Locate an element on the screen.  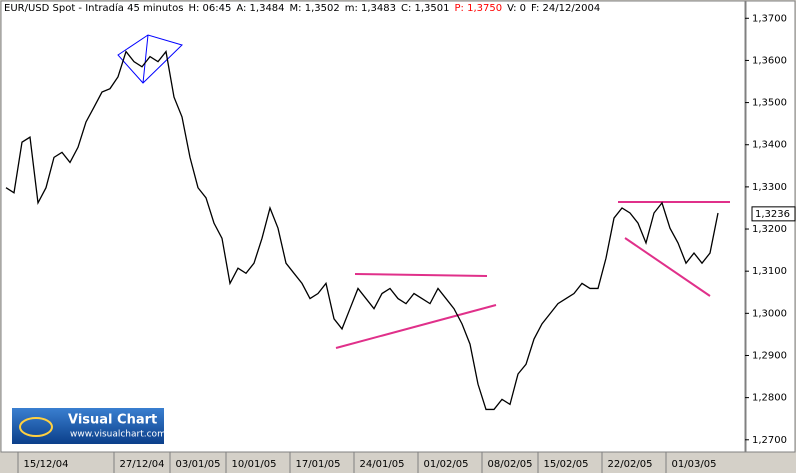
header-field: V: 0 is located at coordinates (516, 8).